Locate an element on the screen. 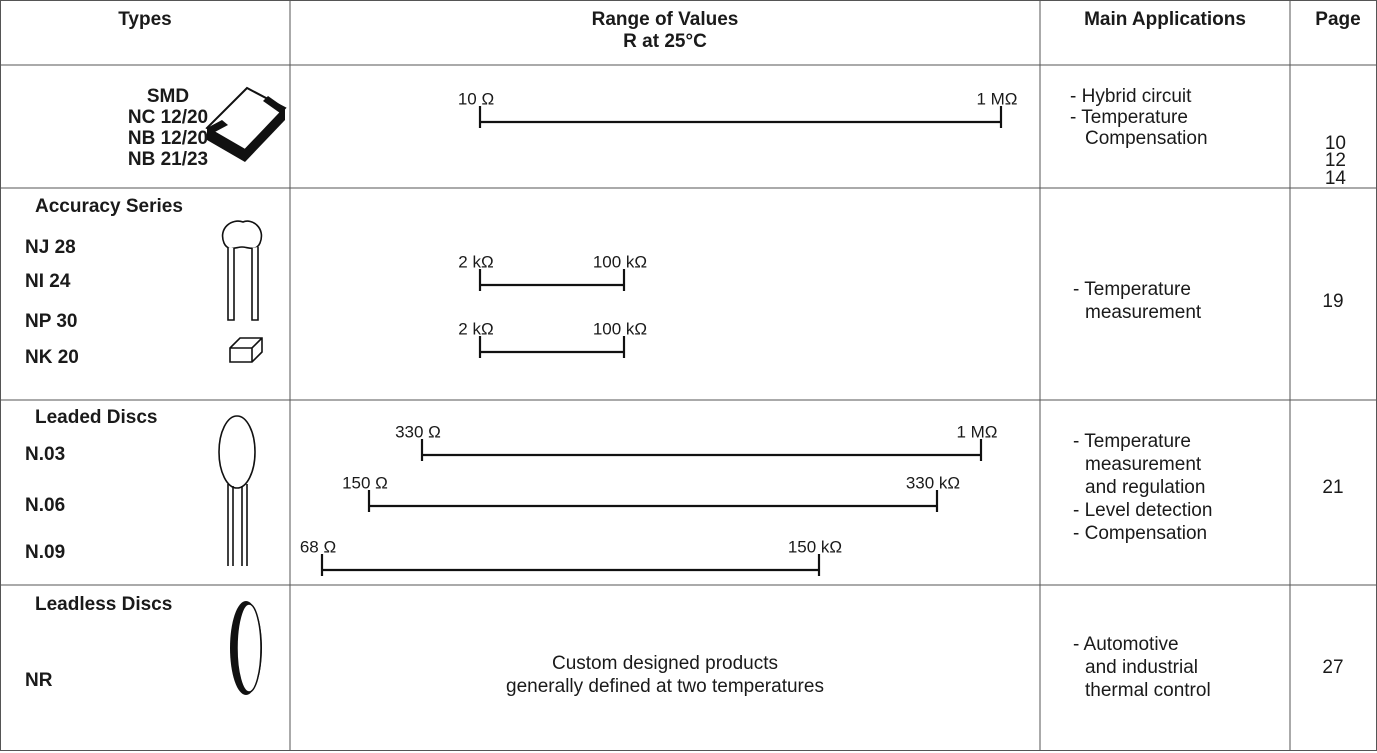  leadless-disc-icon is located at coordinates (246, 648).